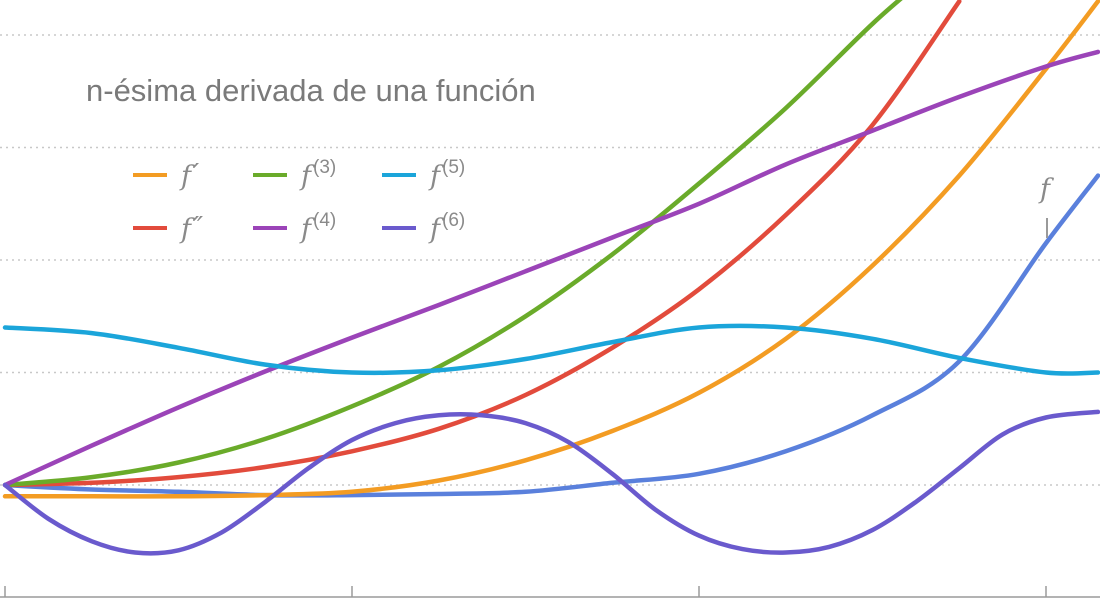 Image resolution: width=1100 pixels, height=600 pixels. Describe the element at coordinates (423, 227) in the screenshot. I see `legend-item-5: f (6)` at that location.